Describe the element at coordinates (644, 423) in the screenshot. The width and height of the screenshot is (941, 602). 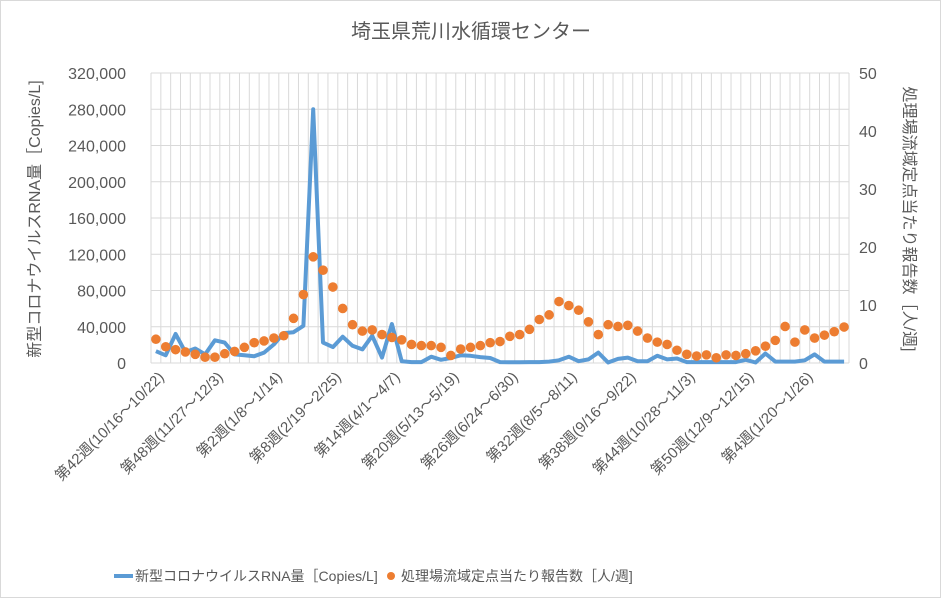
I see `x-axis-tick-label: 第44週(10/28～11/3)` at that location.